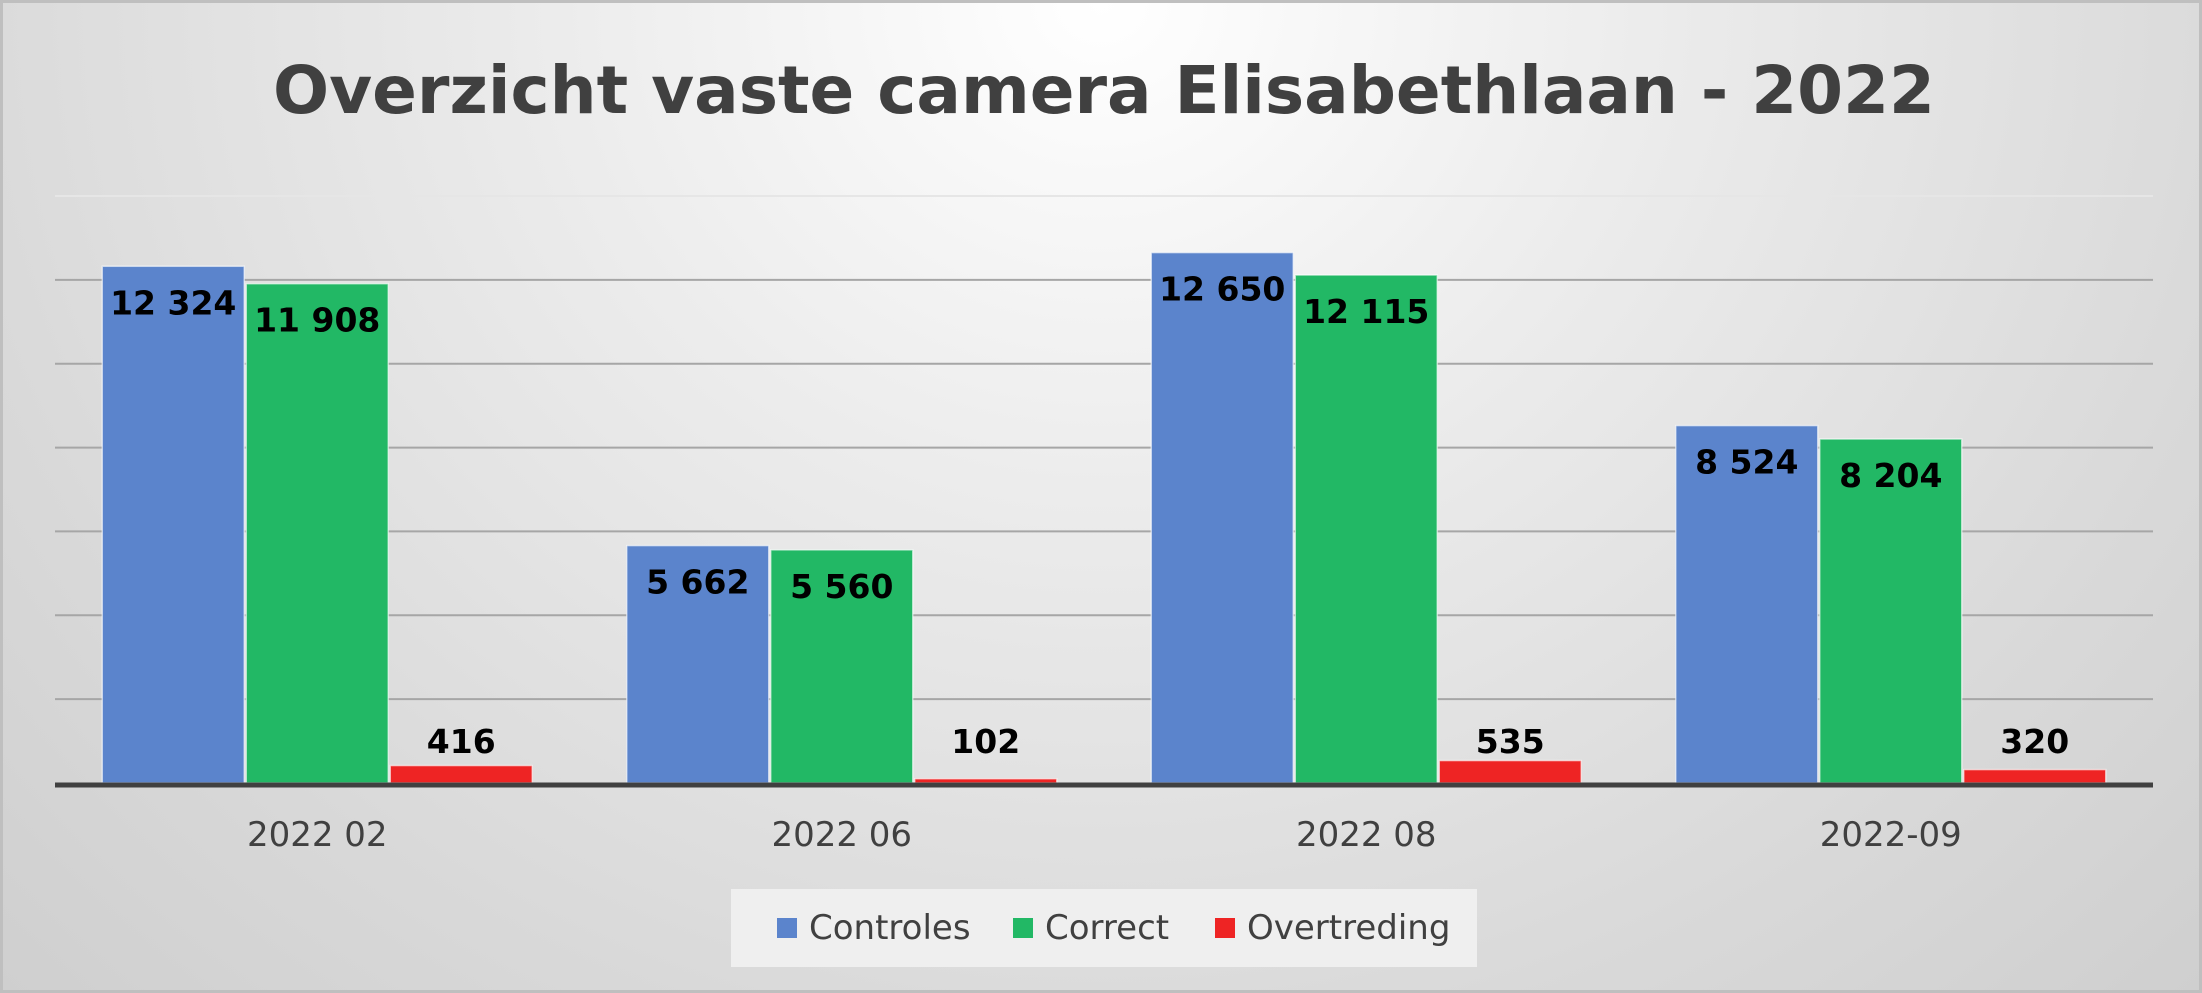 The image size is (2202, 993). Describe the element at coordinates (841, 586) in the screenshot. I see `data-label: 5 560` at that location.